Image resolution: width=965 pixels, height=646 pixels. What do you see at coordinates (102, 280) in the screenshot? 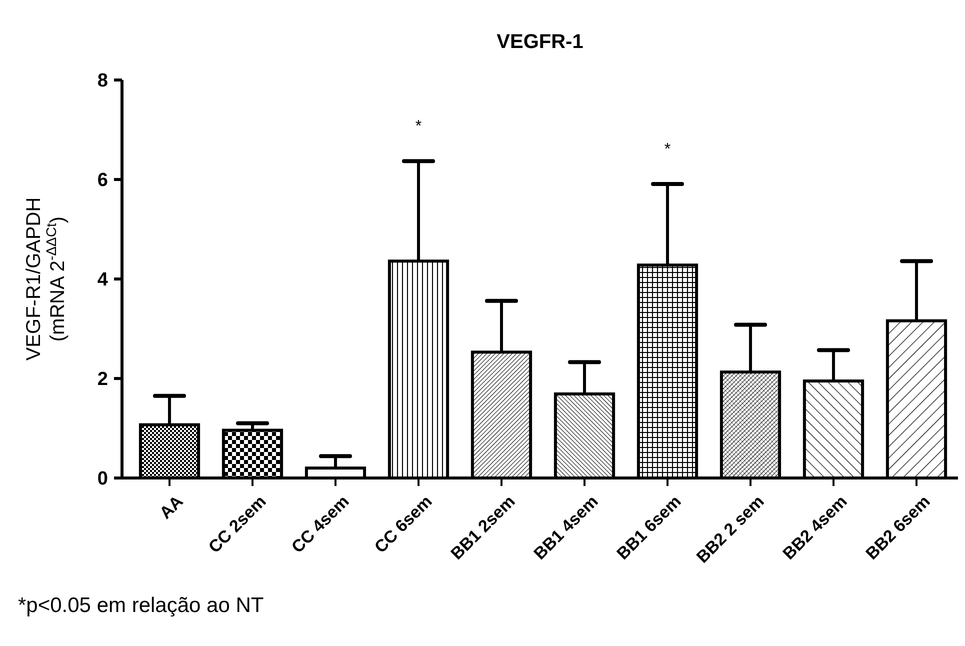
I see `y-tick-label: 4` at bounding box center [102, 280].